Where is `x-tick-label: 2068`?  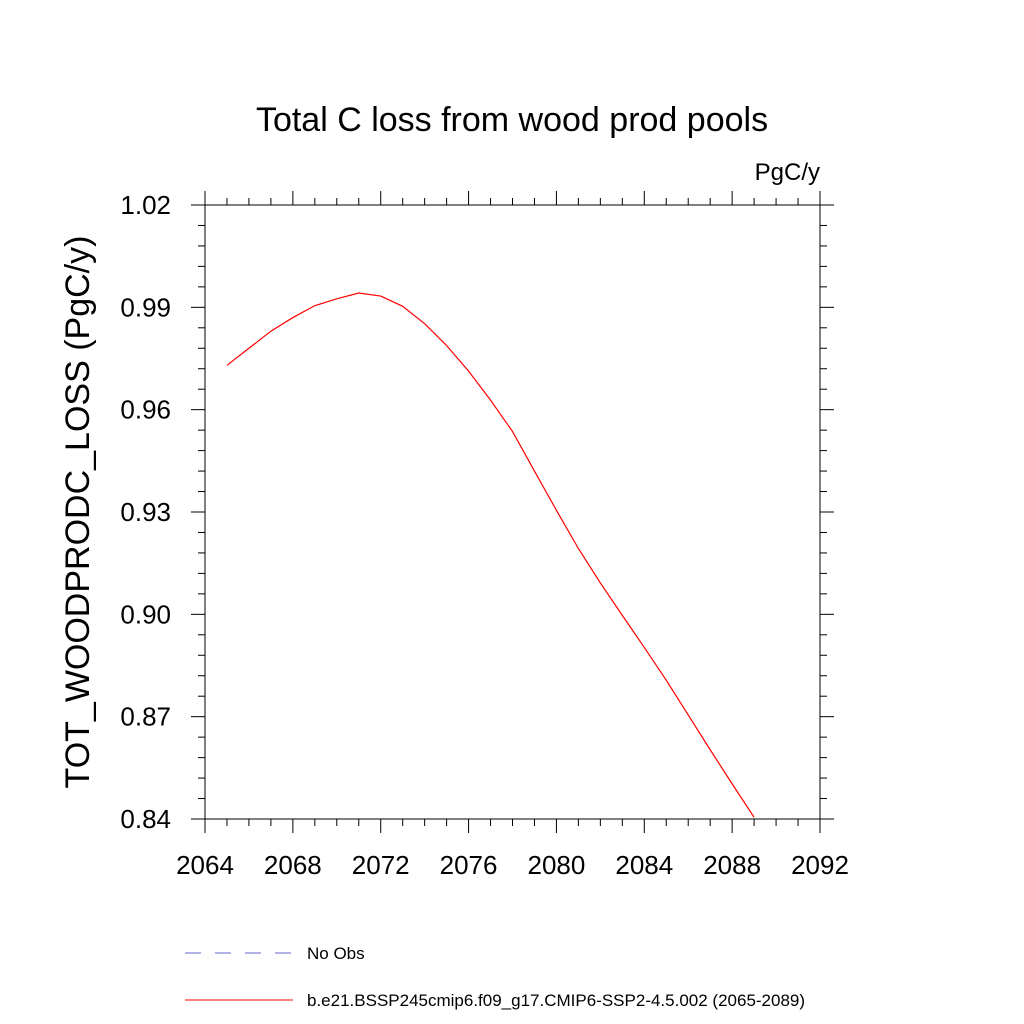 x-tick-label: 2068 is located at coordinates (293, 865).